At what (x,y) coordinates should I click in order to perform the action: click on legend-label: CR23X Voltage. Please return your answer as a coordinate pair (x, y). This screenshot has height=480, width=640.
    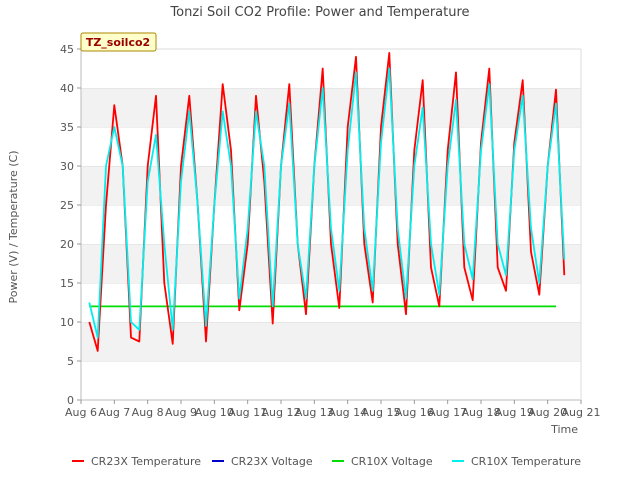
    Looking at the image, I should click on (272, 461).